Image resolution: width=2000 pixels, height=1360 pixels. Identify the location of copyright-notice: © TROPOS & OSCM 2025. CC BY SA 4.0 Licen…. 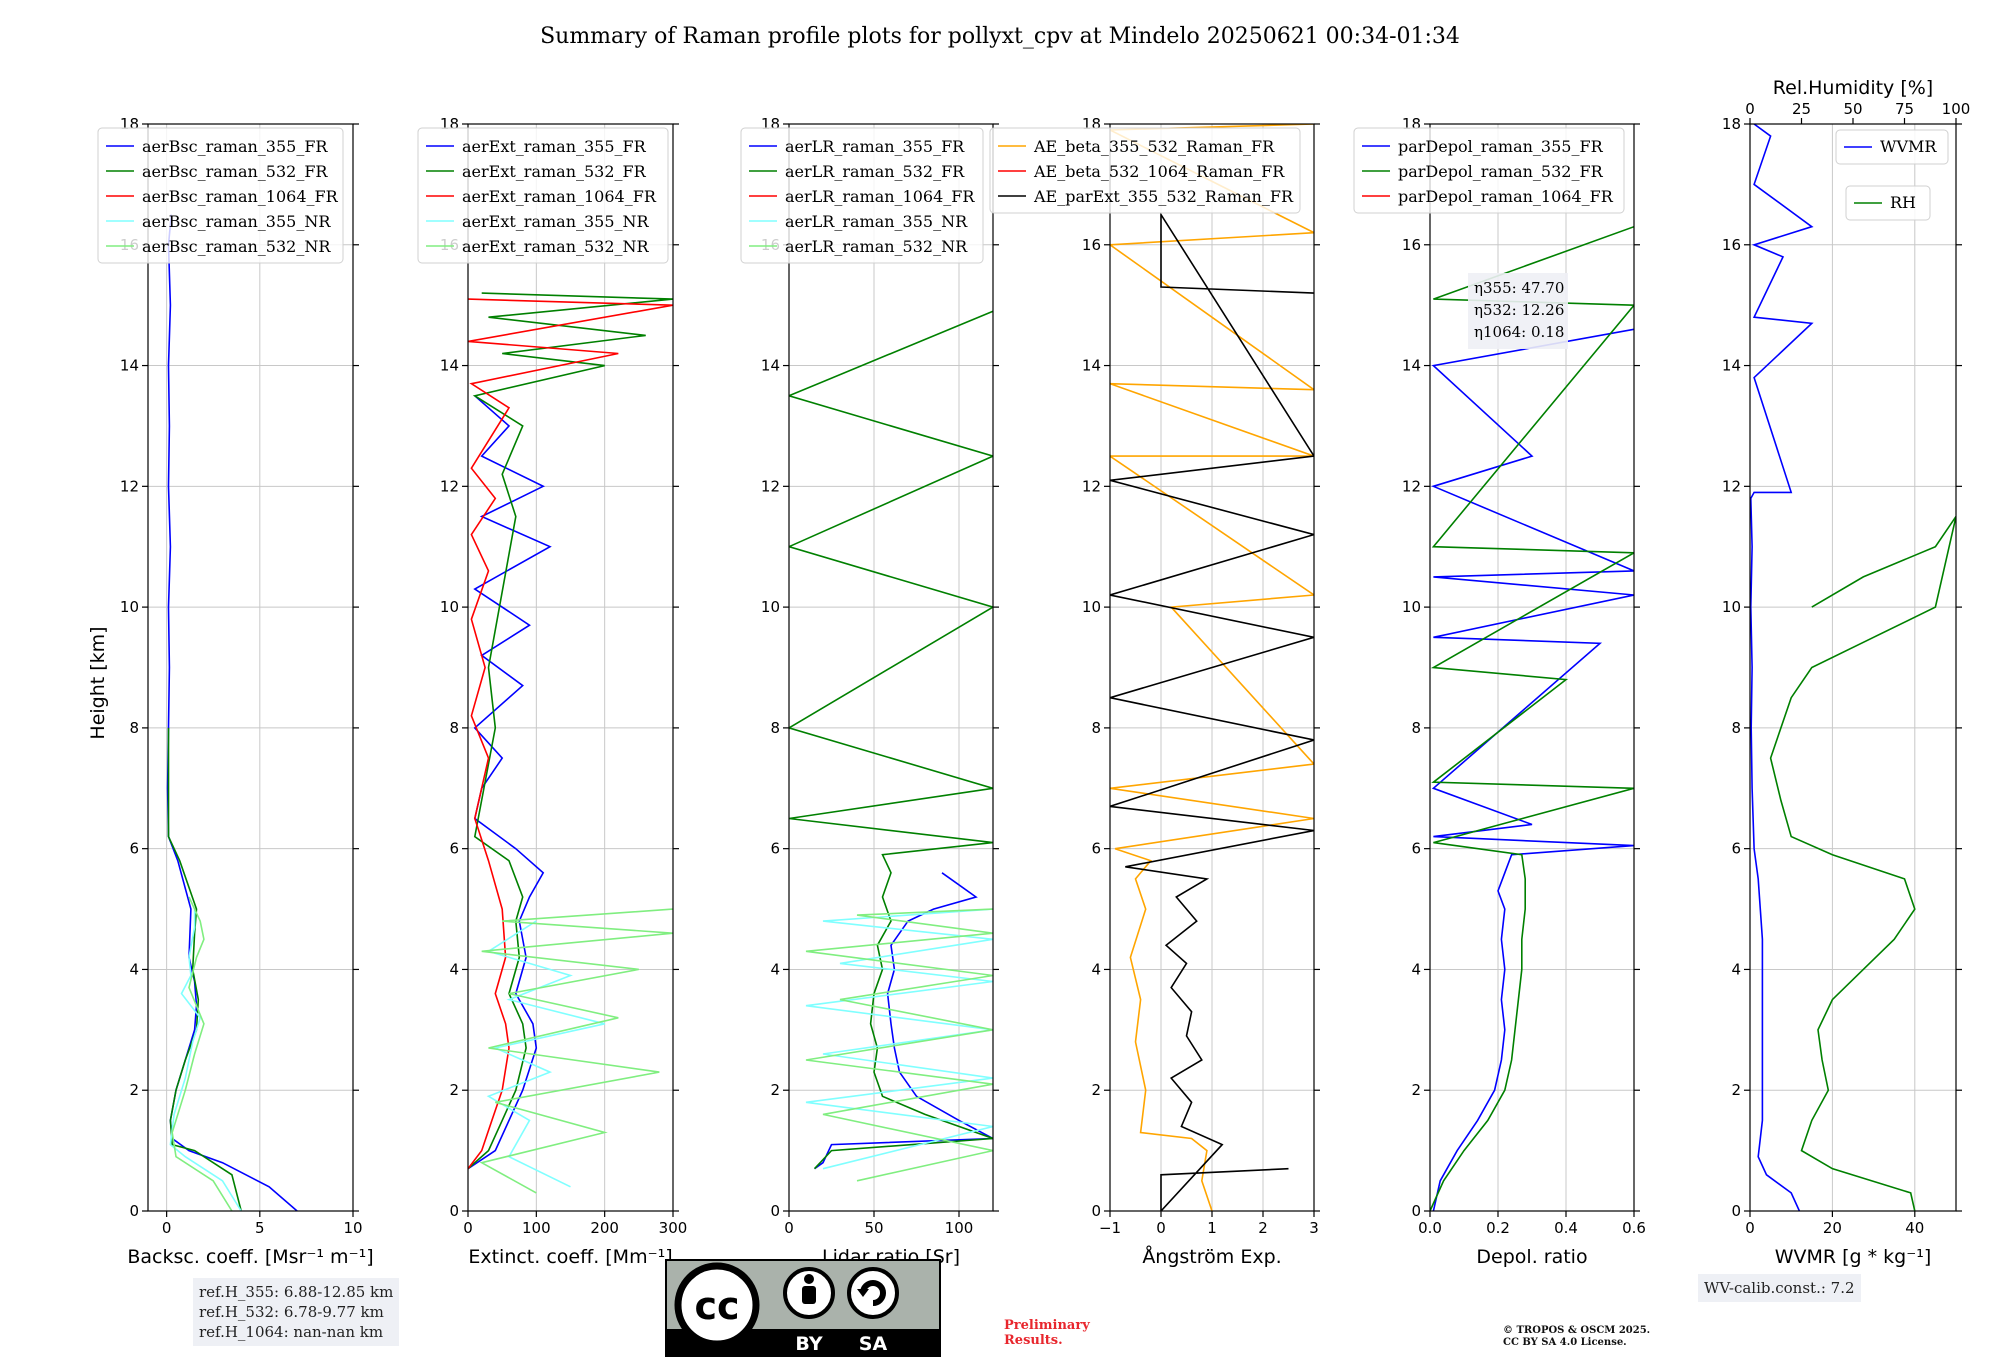
(1576, 1337).